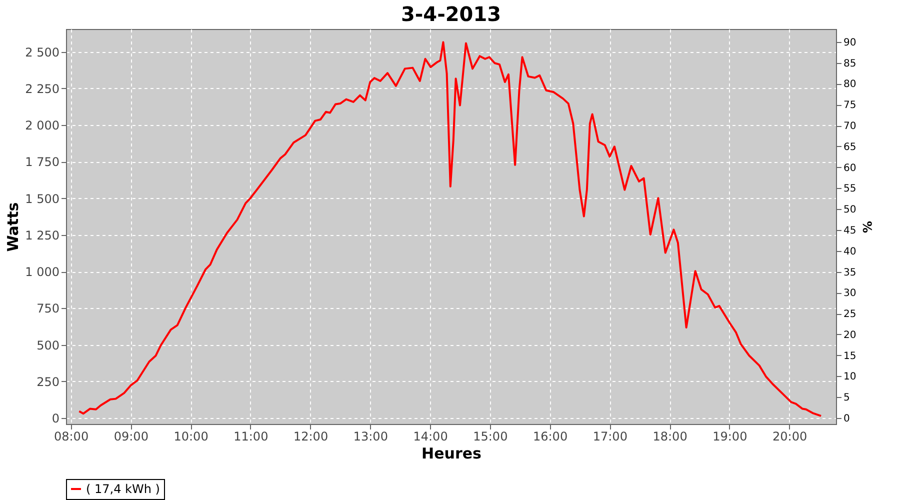 Image resolution: width=900 pixels, height=500 pixels. Describe the element at coordinates (850, 314) in the screenshot. I see `y2-tick-label: 25` at that location.